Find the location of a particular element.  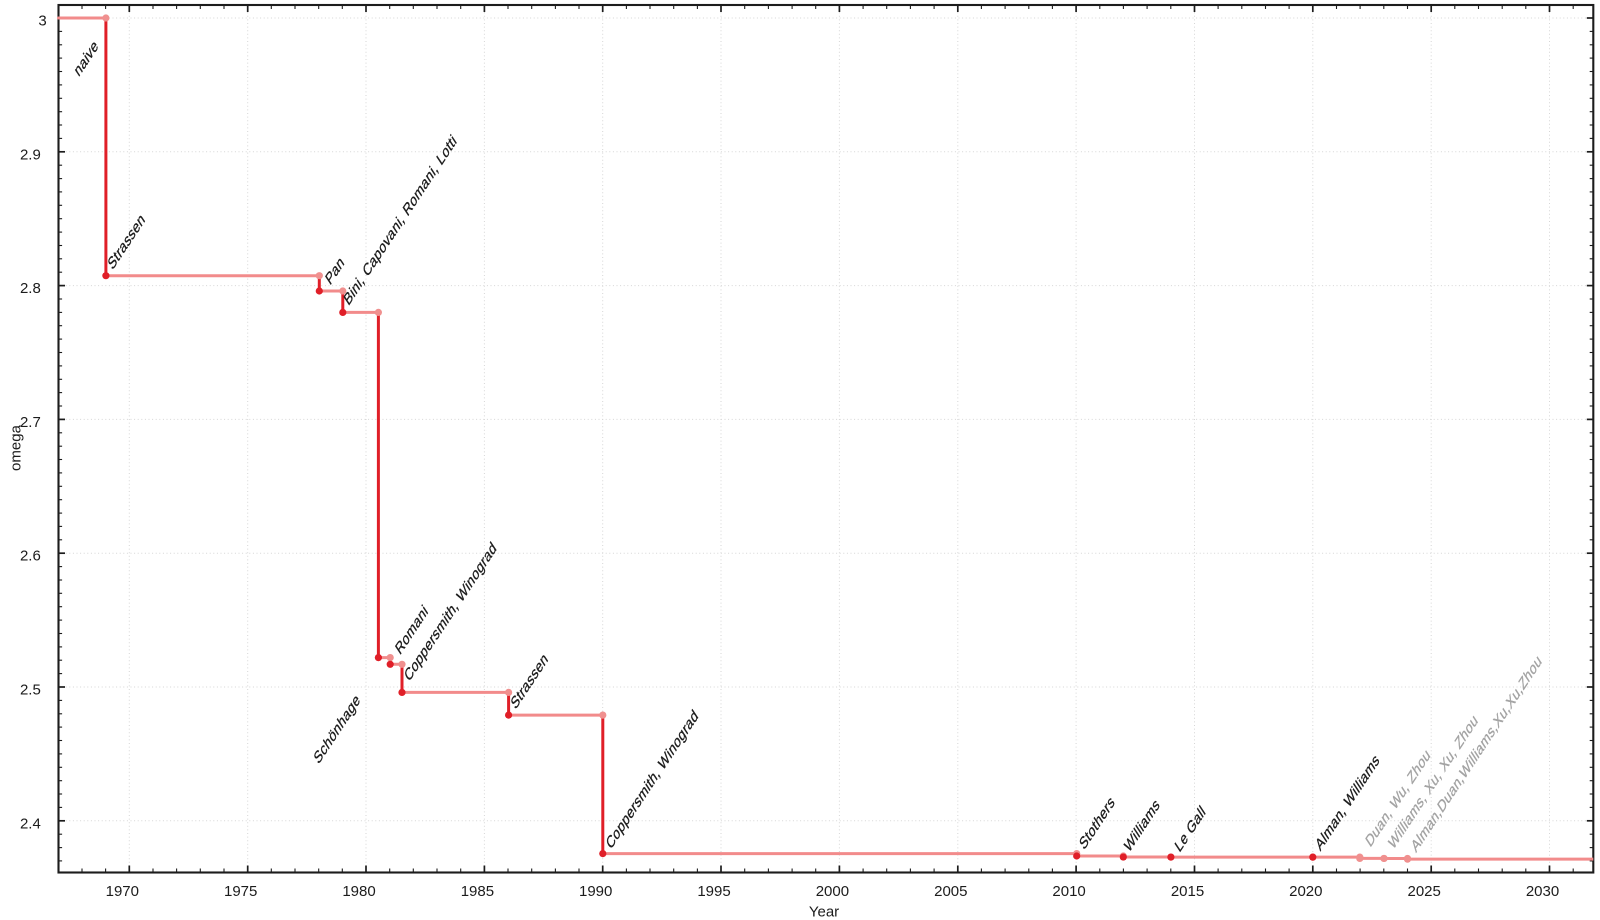

svg-text: 2005 is located at coordinates (950, 891).